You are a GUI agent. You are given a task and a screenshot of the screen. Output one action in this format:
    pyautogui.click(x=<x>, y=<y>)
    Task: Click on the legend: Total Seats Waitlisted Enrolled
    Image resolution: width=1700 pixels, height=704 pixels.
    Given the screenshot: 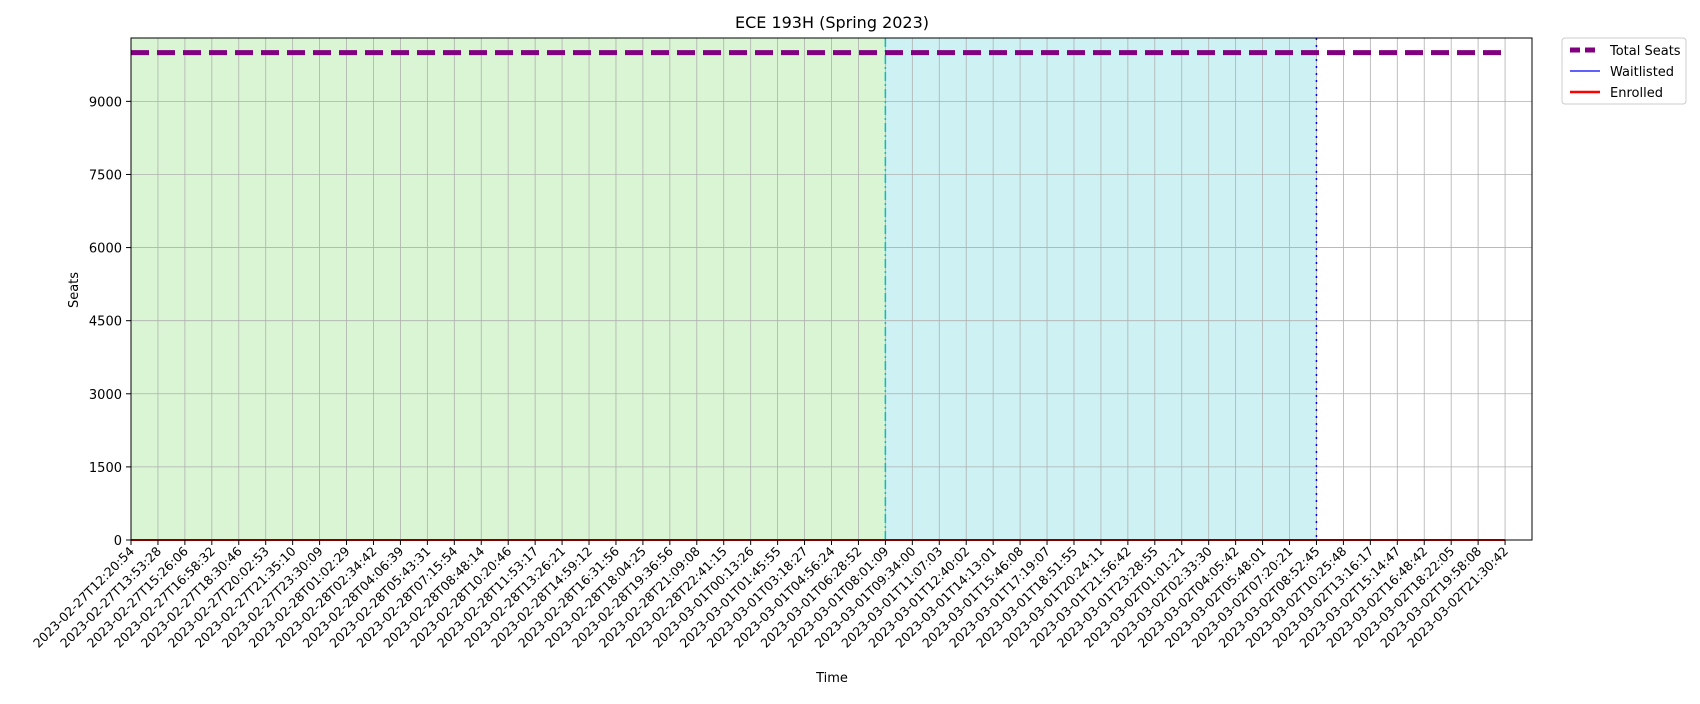 What is the action you would take?
    pyautogui.click(x=1624, y=71)
    